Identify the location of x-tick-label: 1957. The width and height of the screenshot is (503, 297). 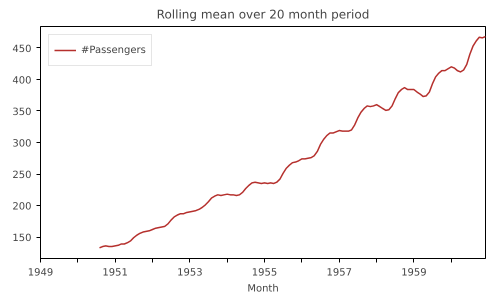
(339, 273).